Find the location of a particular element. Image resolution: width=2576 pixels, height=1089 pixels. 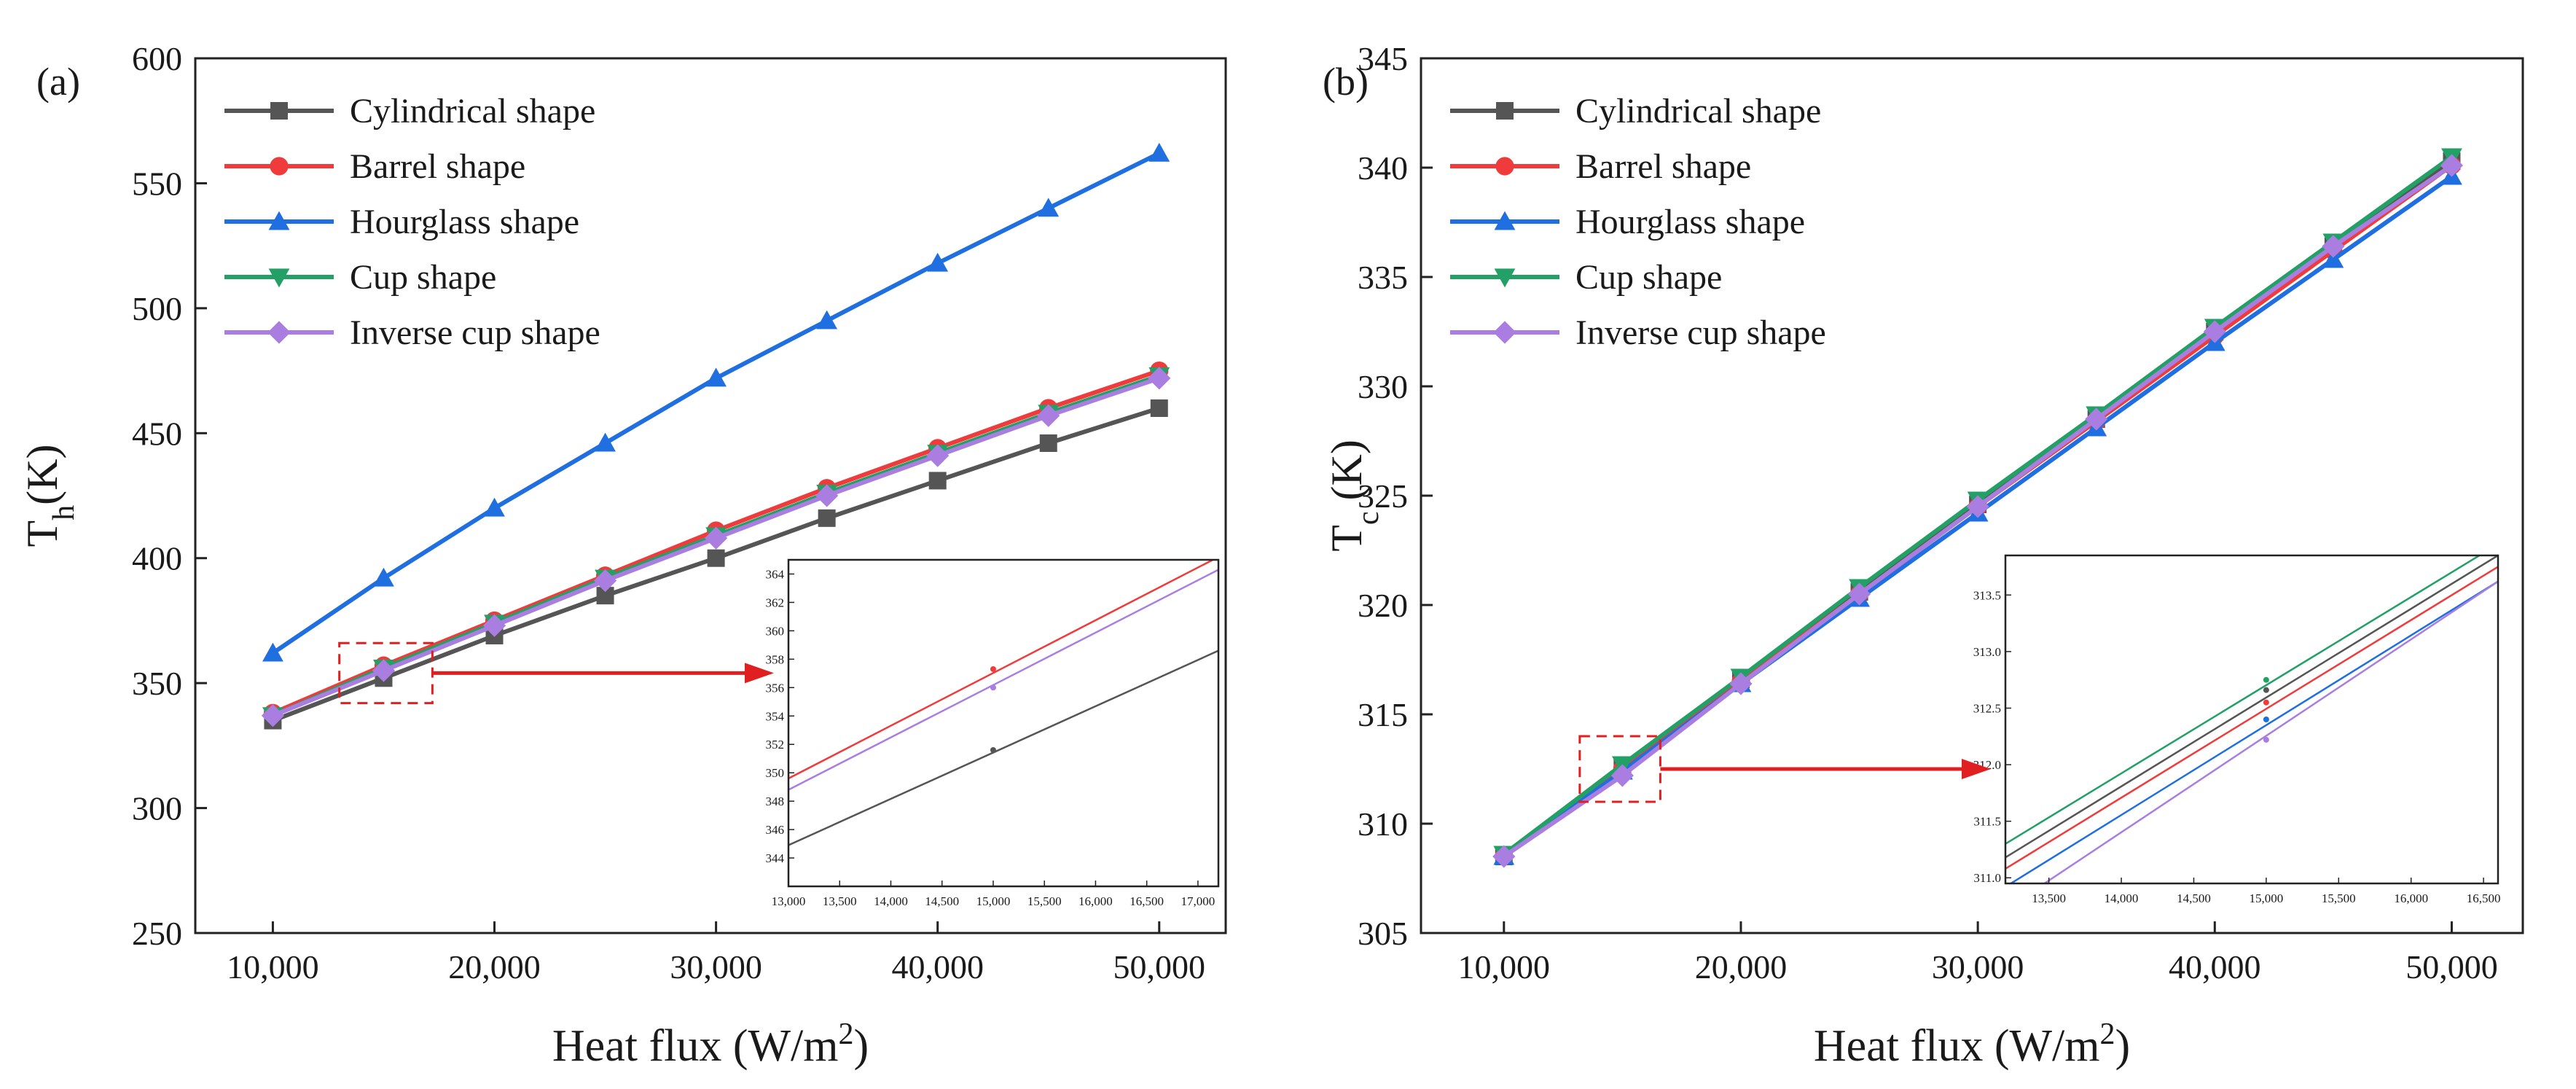

y-tick-label: 550 is located at coordinates (157, 183).